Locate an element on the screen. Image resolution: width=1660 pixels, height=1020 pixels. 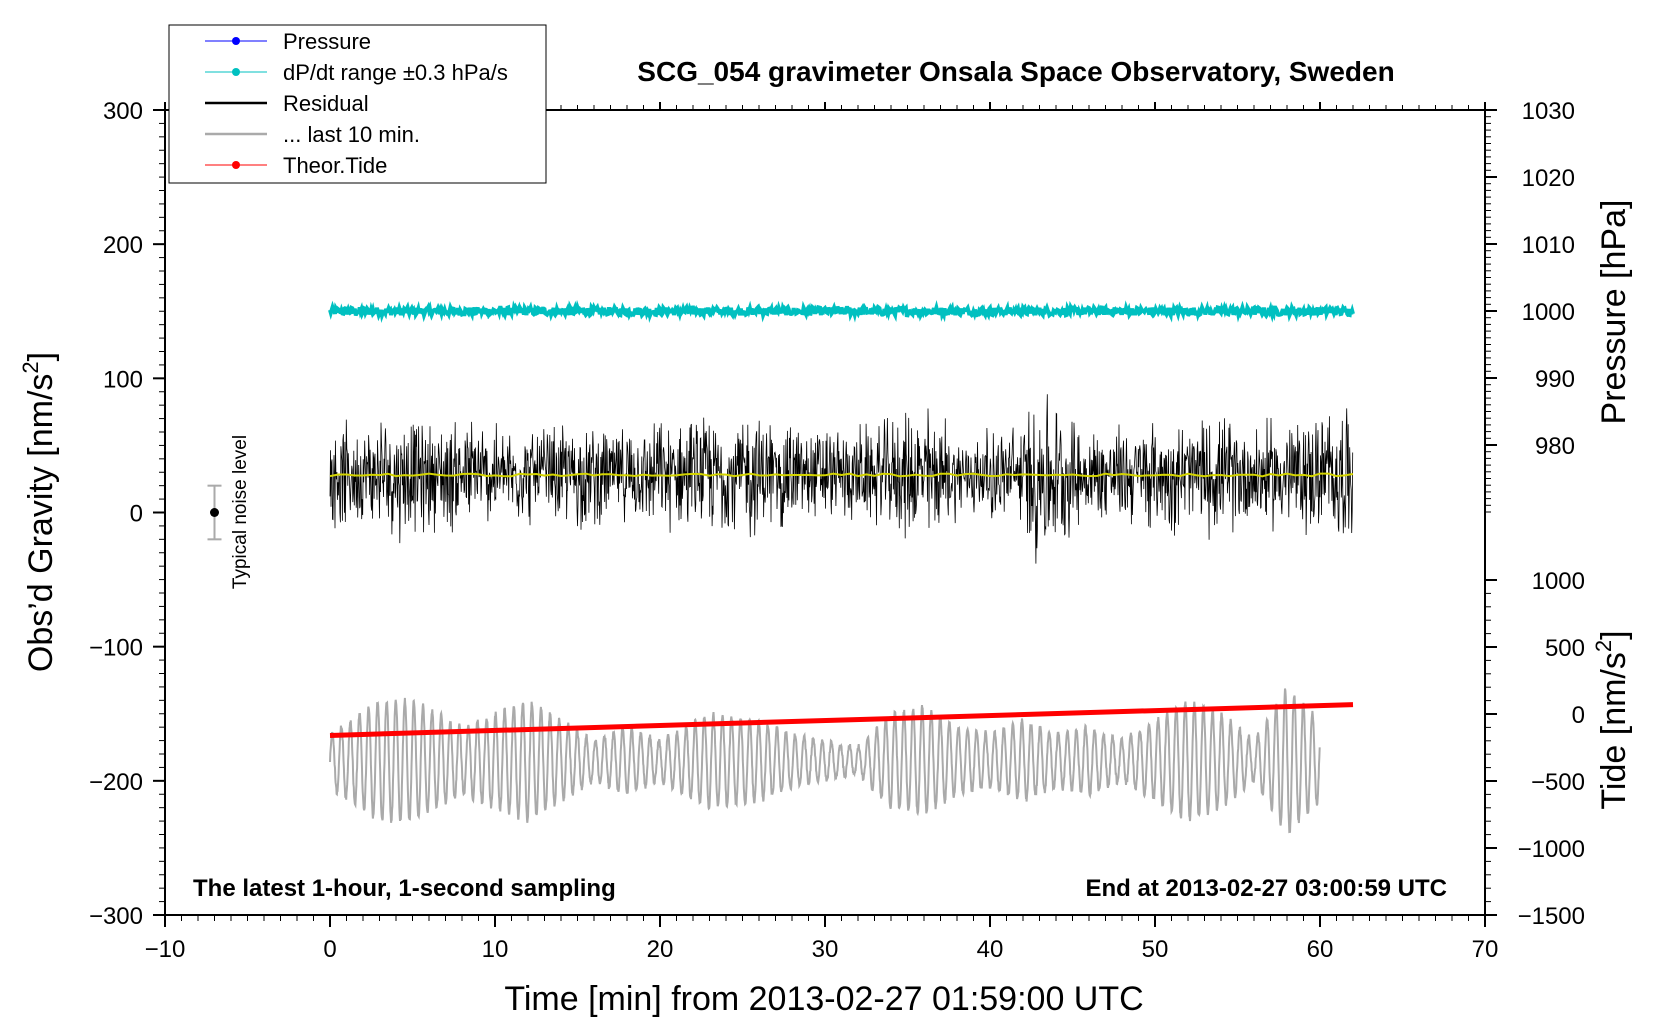
tide-tick-label: −1000 is located at coordinates (1551, 849).